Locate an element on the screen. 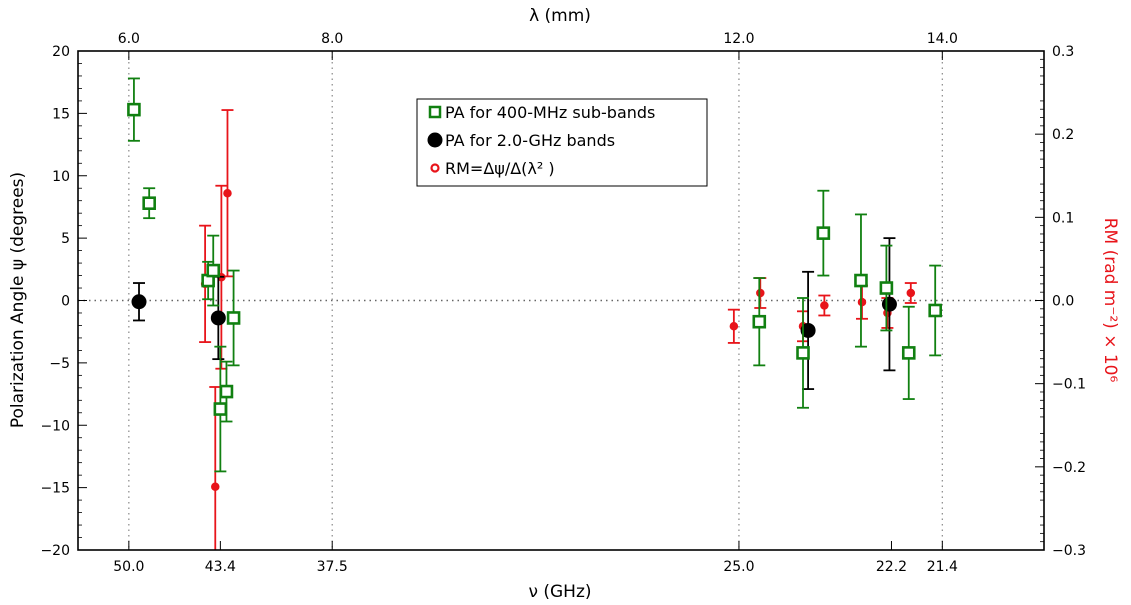 The width and height of the screenshot is (1131, 605). y2-tick-label: −0.1 is located at coordinates (1069, 385).